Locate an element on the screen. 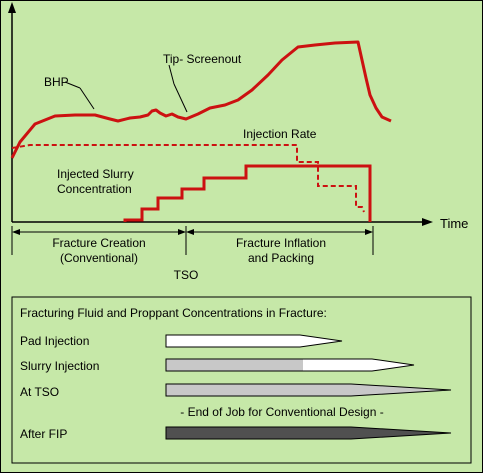 The width and height of the screenshot is (483, 473). inflation-label-bg is located at coordinates (281, 249).